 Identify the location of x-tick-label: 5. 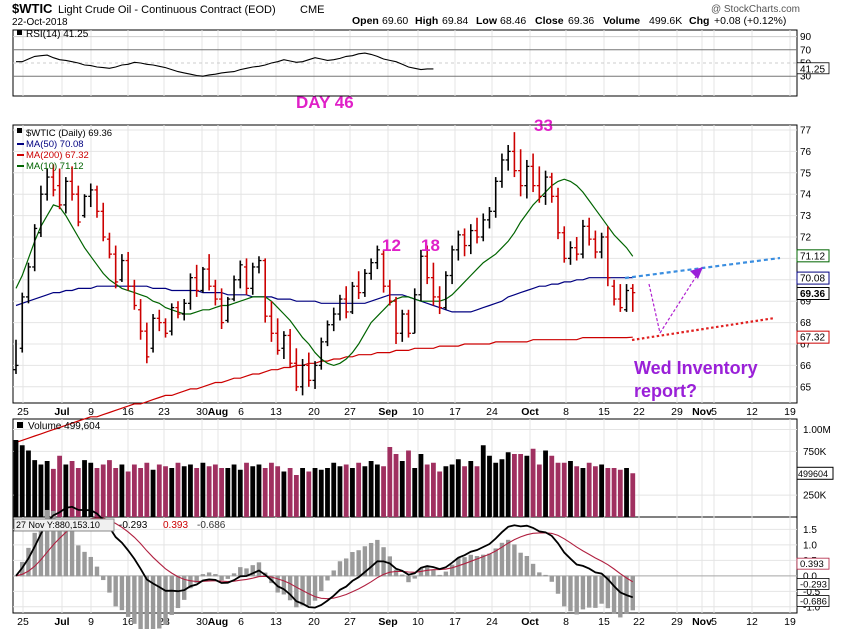
(714, 622).